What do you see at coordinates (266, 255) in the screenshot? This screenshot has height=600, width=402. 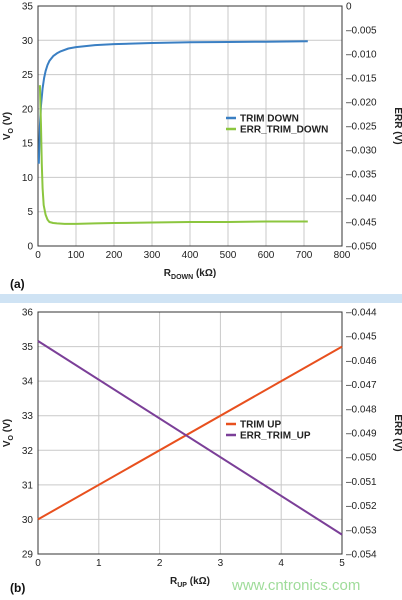 I see `x-tick-label: 600` at bounding box center [266, 255].